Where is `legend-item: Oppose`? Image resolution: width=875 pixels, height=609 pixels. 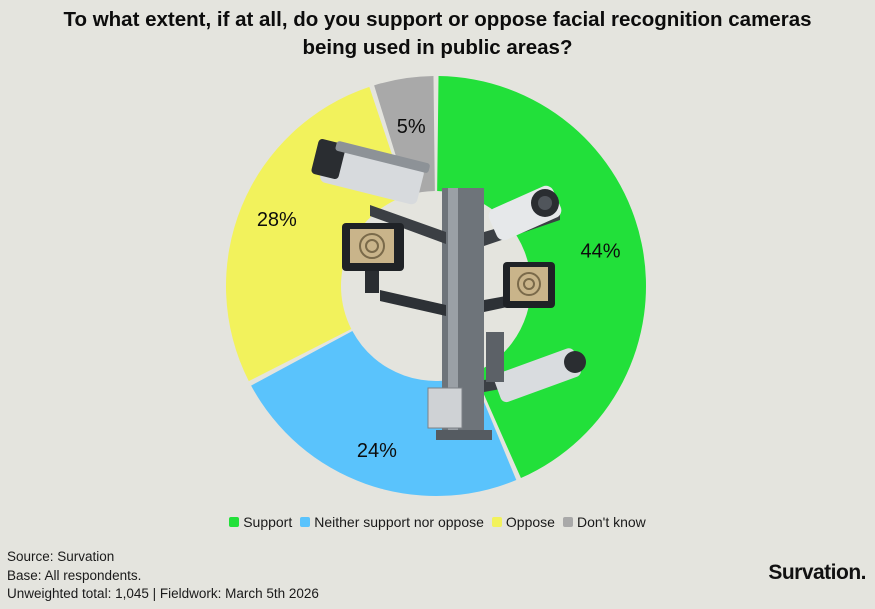
legend-item: Oppose is located at coordinates (523, 522).